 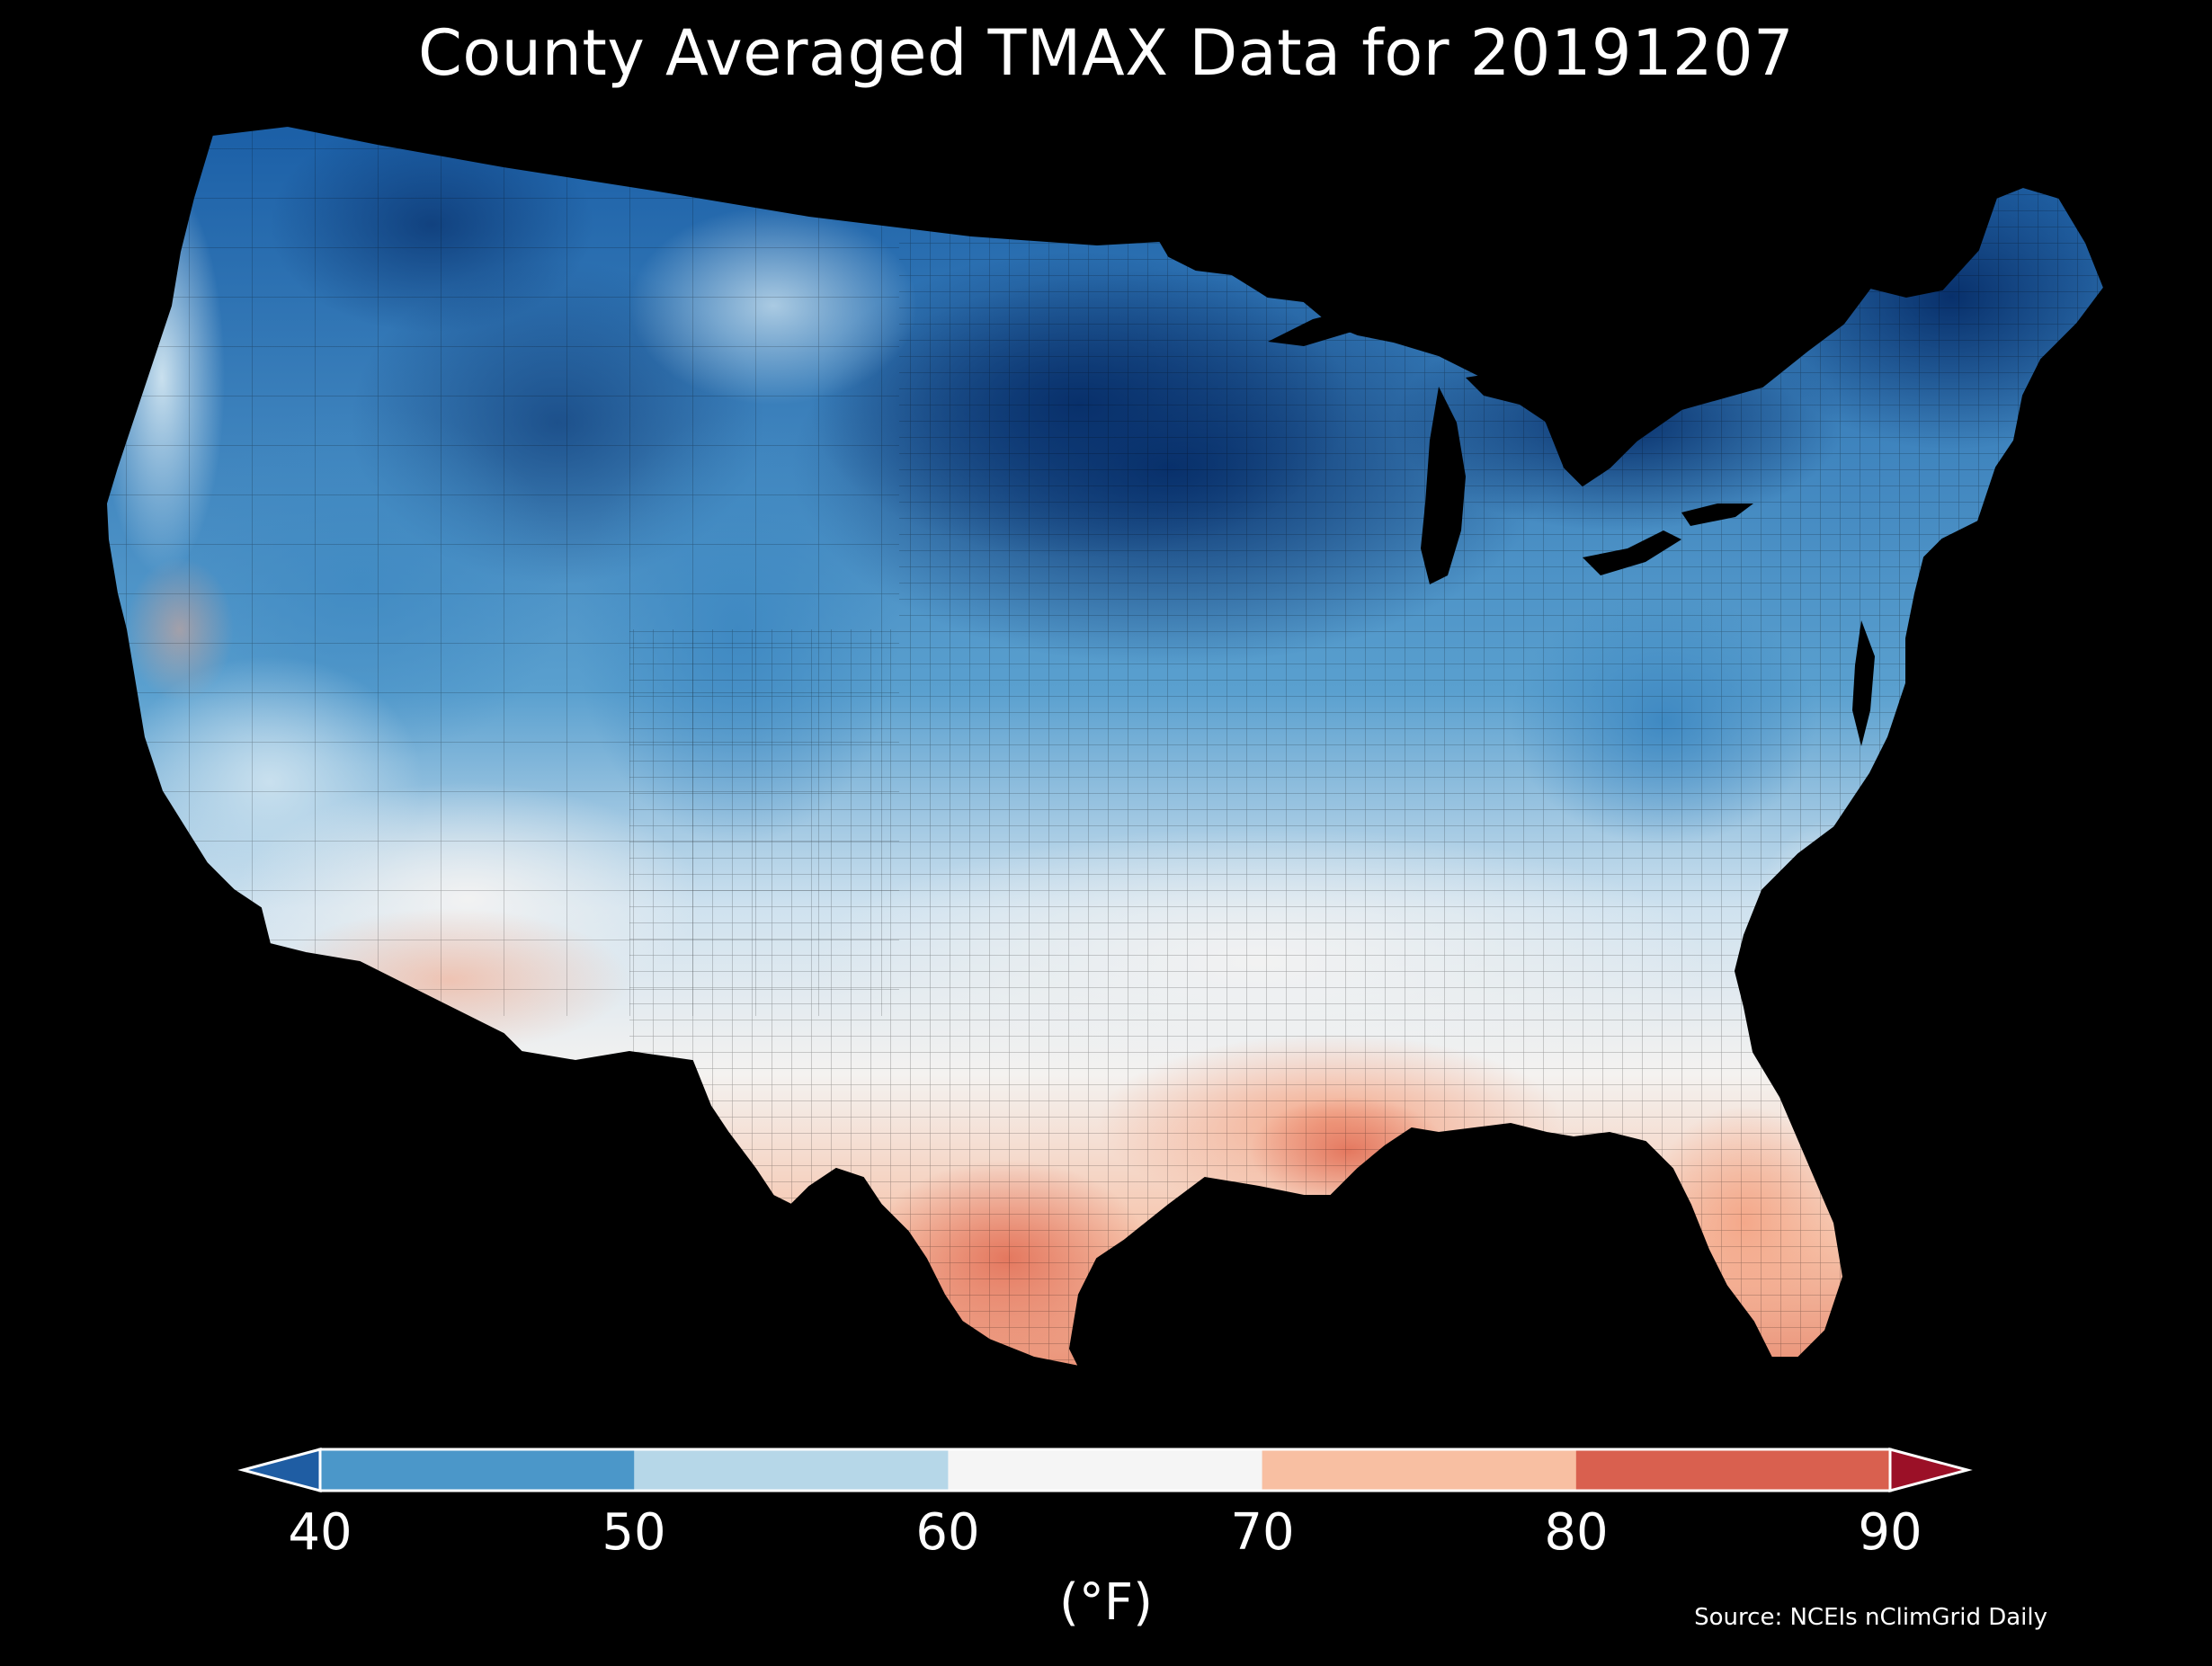 I want to click on colorbar-tick-label: 70, so click(x=1262, y=1532).